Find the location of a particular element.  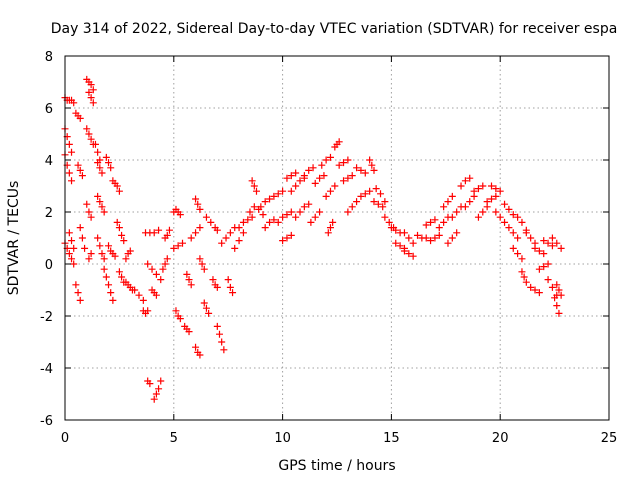

x-tick-label-5: 25 is located at coordinates (609, 438).